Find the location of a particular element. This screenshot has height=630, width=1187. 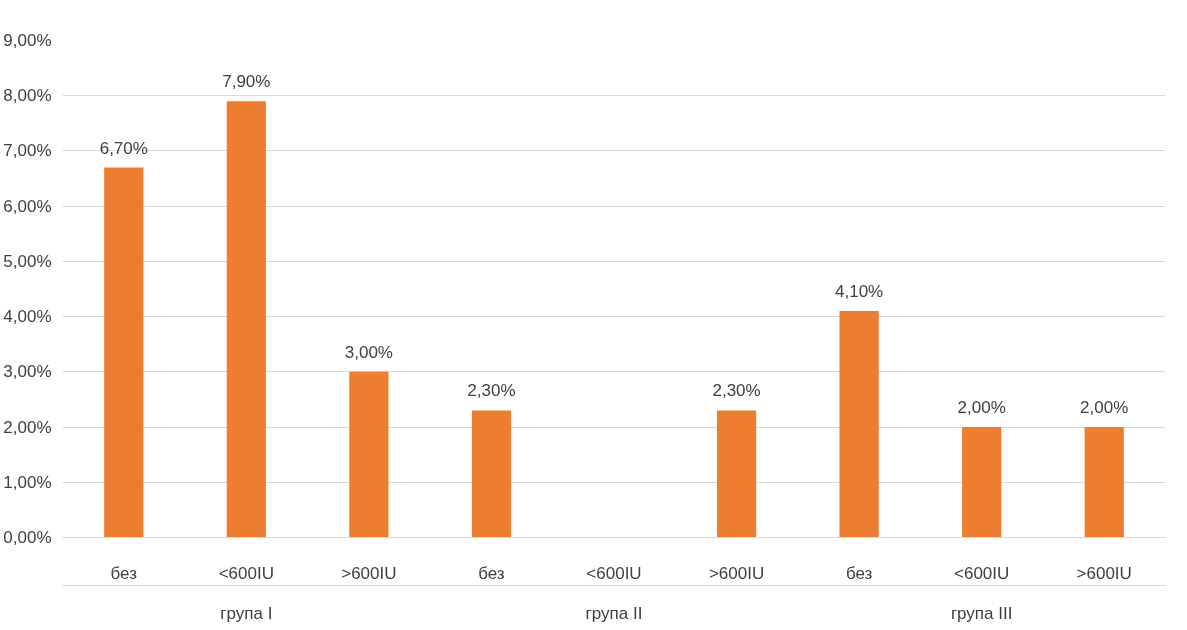

y-tick-label: 9,00% is located at coordinates (27, 40).